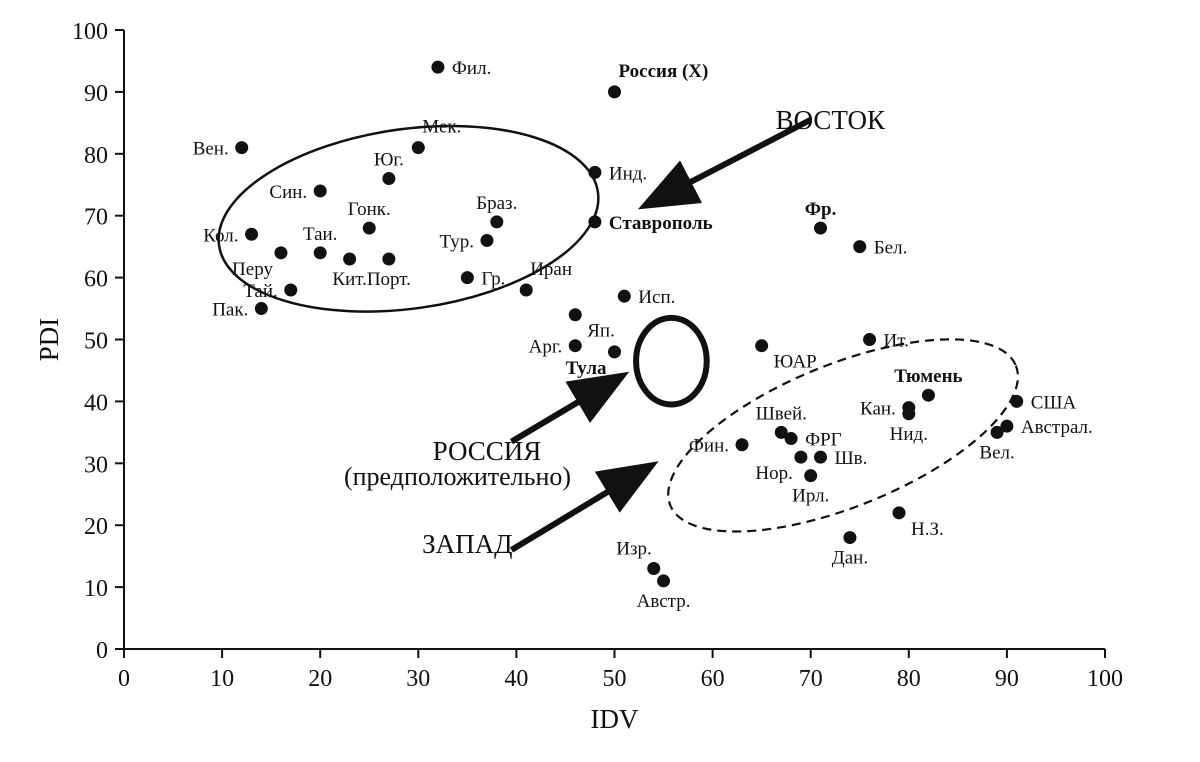  I want to click on point-австрал, so click(1007, 426).